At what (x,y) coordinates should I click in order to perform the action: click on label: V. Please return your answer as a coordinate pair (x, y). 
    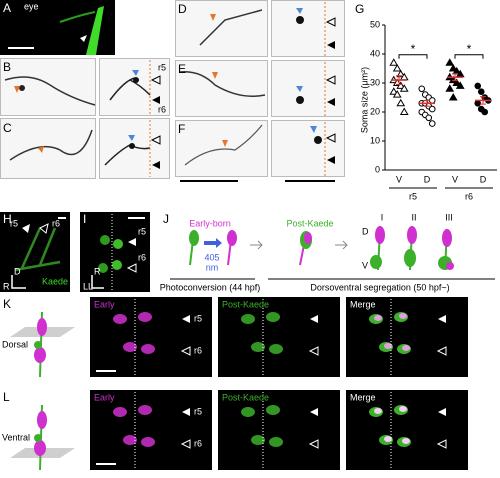
    Looking at the image, I should click on (365, 265).